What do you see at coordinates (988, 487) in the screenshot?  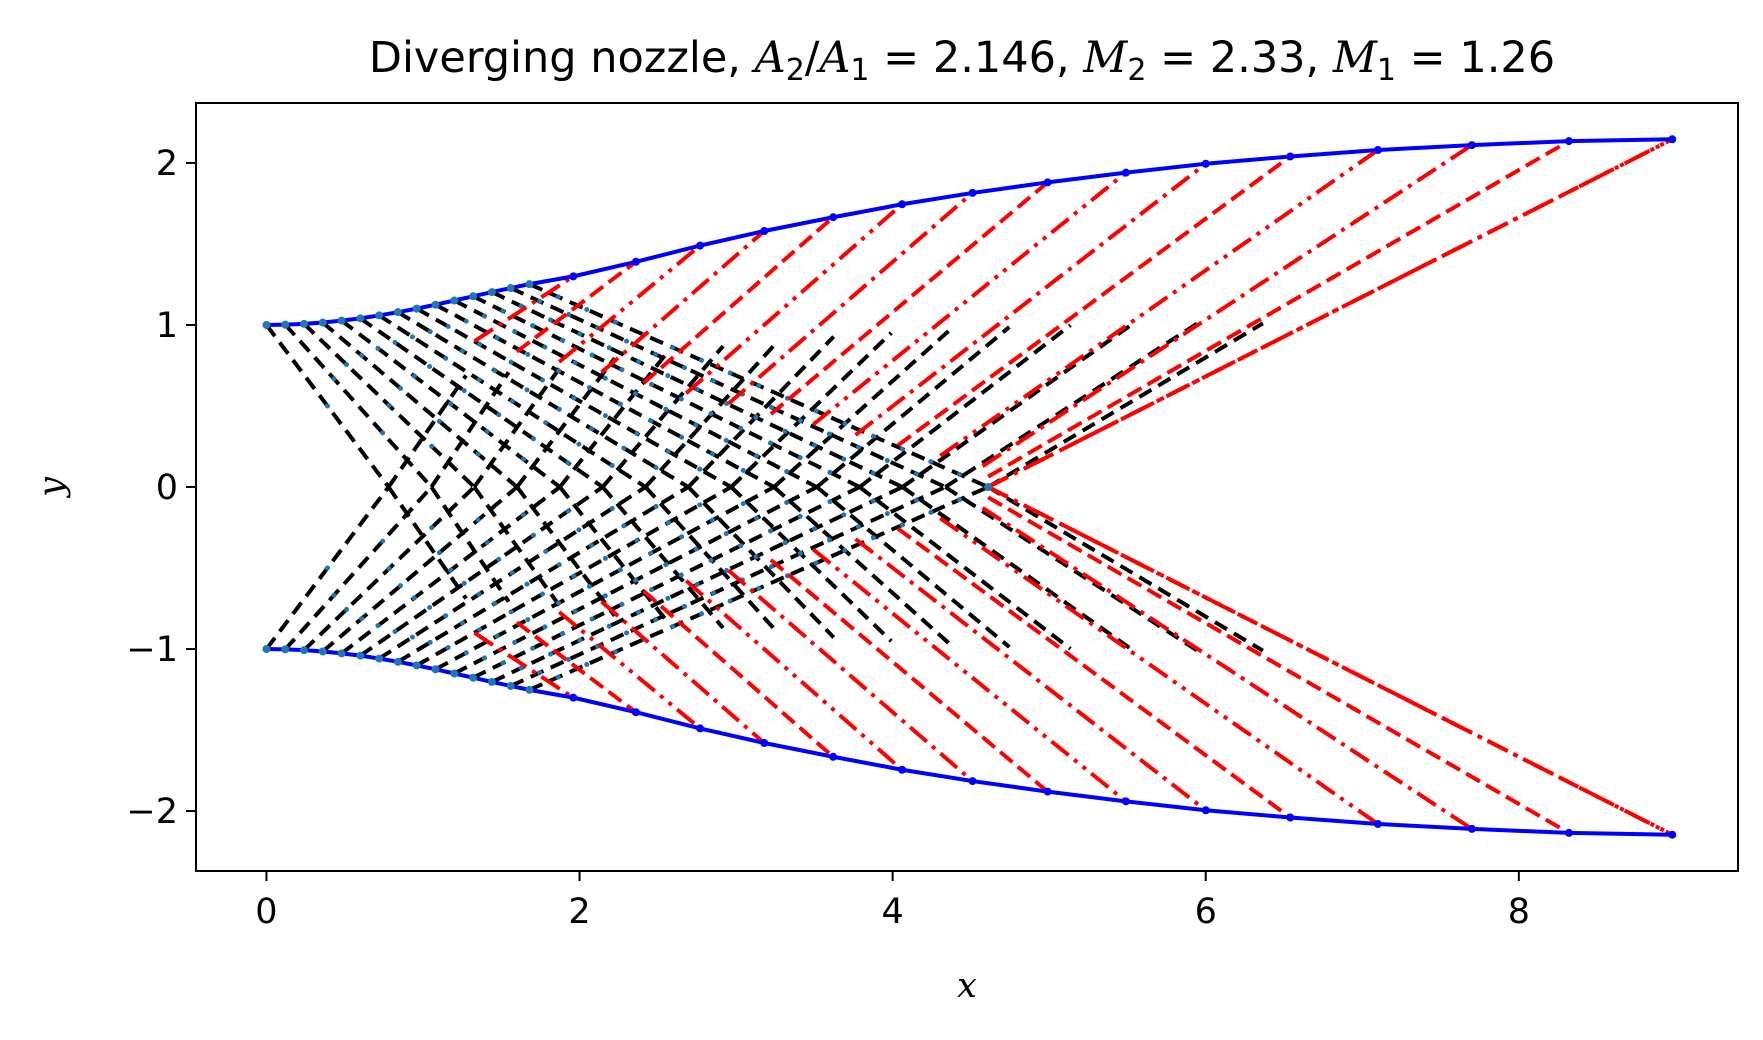 I see `axis-tip-point` at bounding box center [988, 487].